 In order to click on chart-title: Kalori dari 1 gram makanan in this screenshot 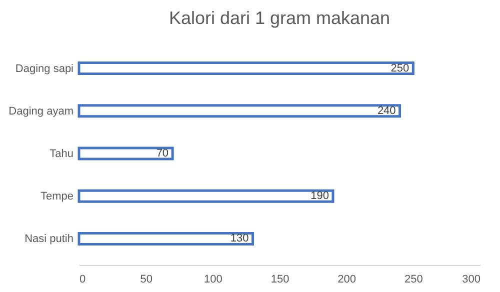, I will do `click(279, 18)`.